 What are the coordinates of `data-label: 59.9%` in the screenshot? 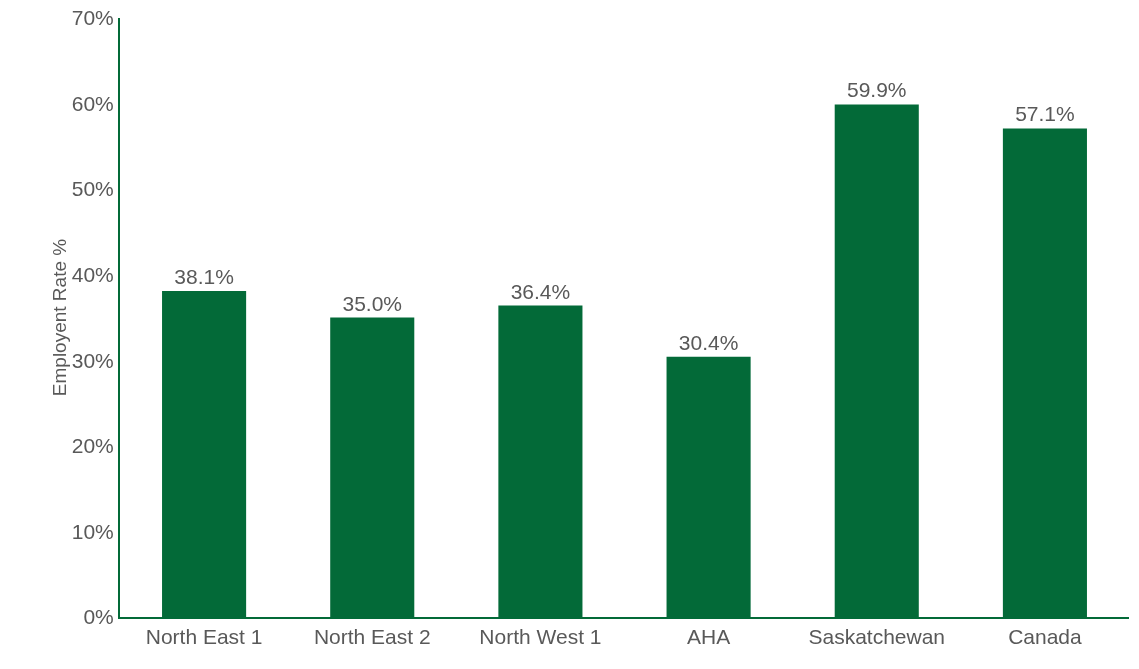 It's located at (876, 90).